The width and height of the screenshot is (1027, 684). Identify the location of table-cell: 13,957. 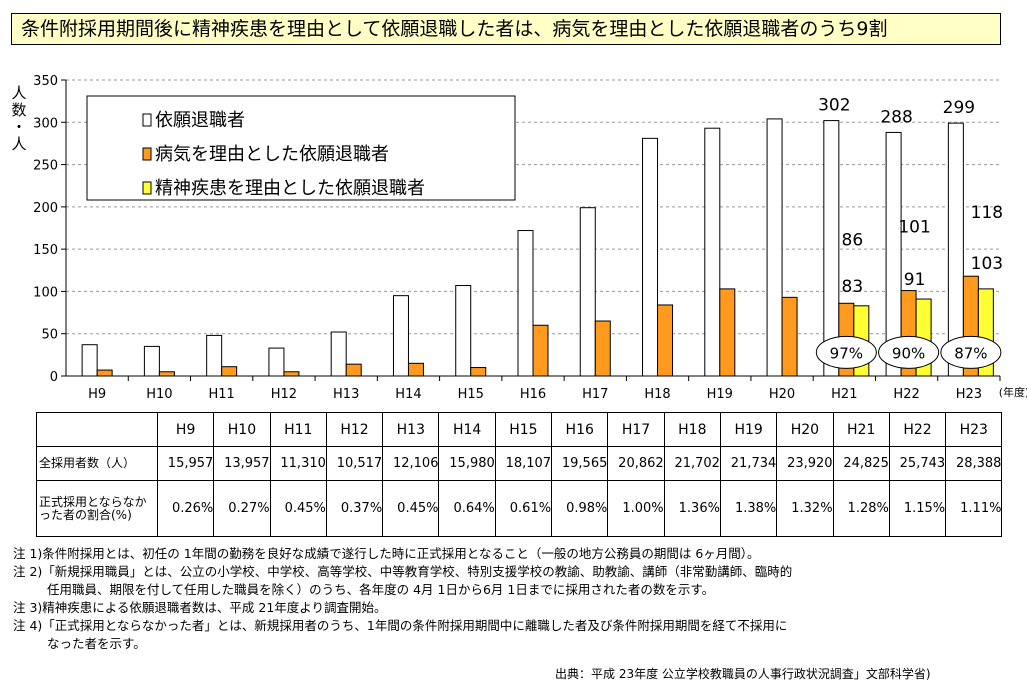
(242, 463).